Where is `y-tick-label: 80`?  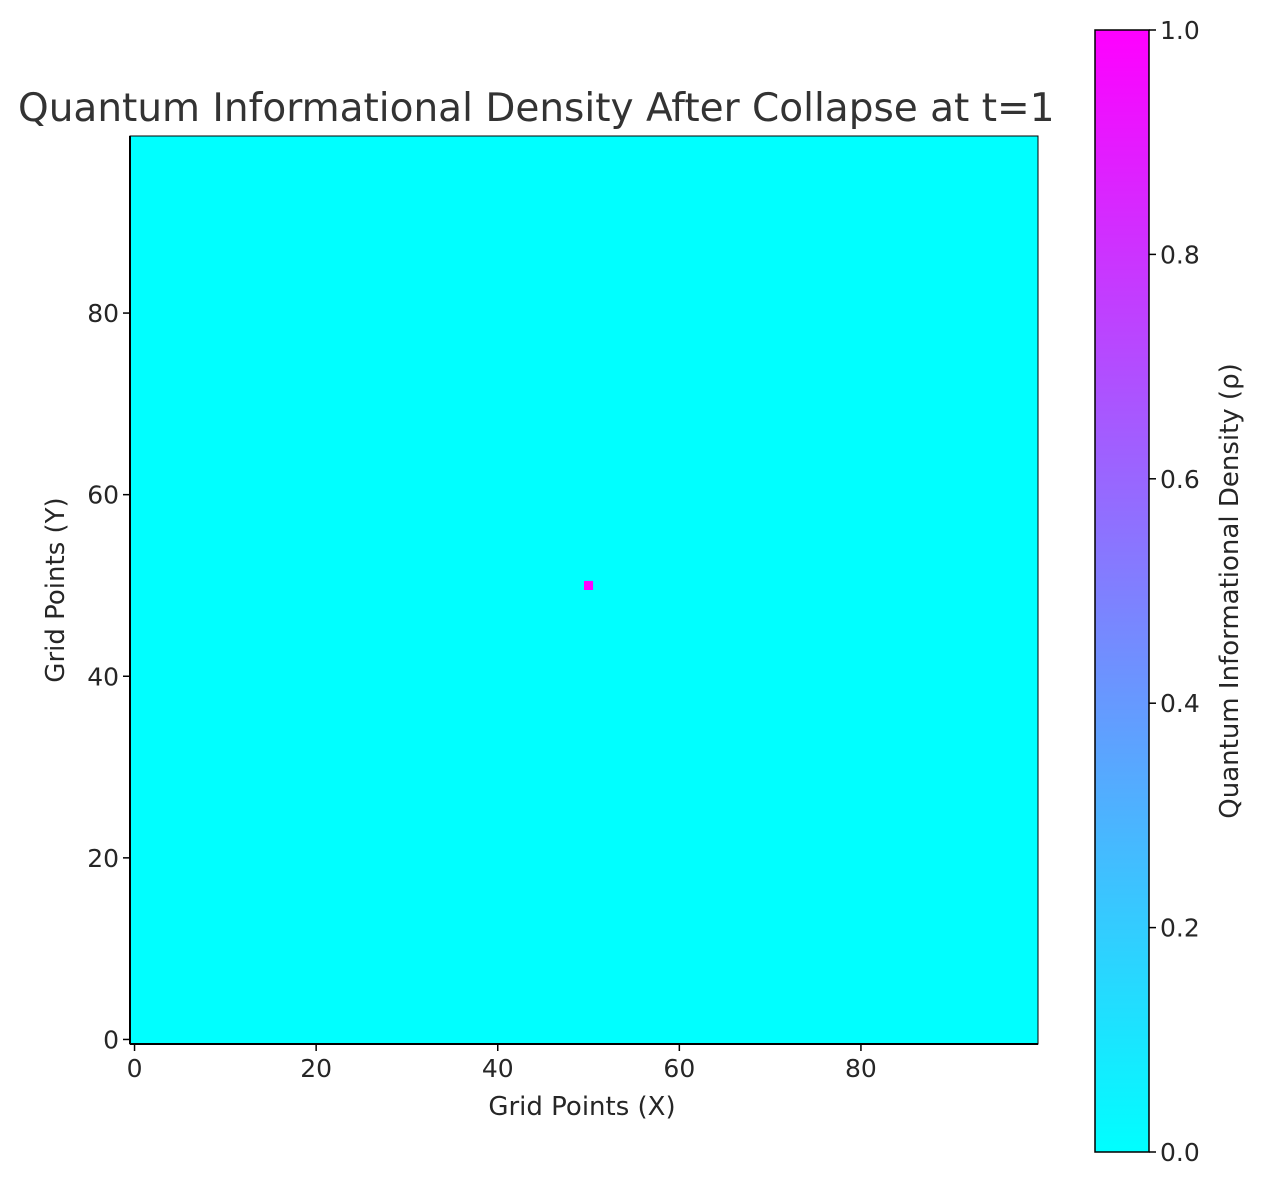
y-tick-label: 80 is located at coordinates (103, 313).